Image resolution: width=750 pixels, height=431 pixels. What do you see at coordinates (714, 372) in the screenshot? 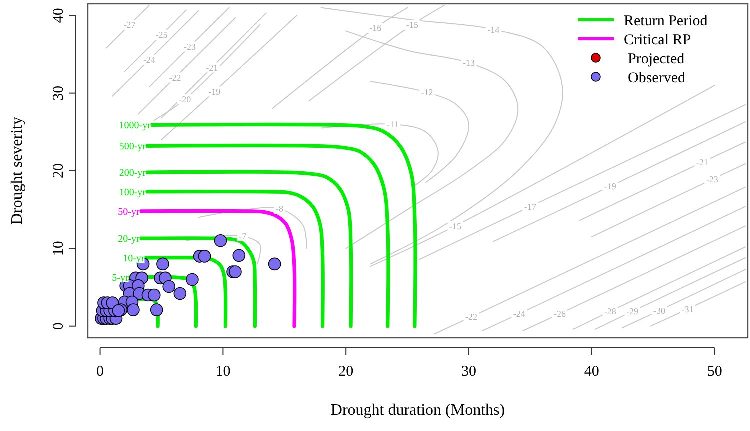
I see `x-tick-label: 50` at bounding box center [714, 372].